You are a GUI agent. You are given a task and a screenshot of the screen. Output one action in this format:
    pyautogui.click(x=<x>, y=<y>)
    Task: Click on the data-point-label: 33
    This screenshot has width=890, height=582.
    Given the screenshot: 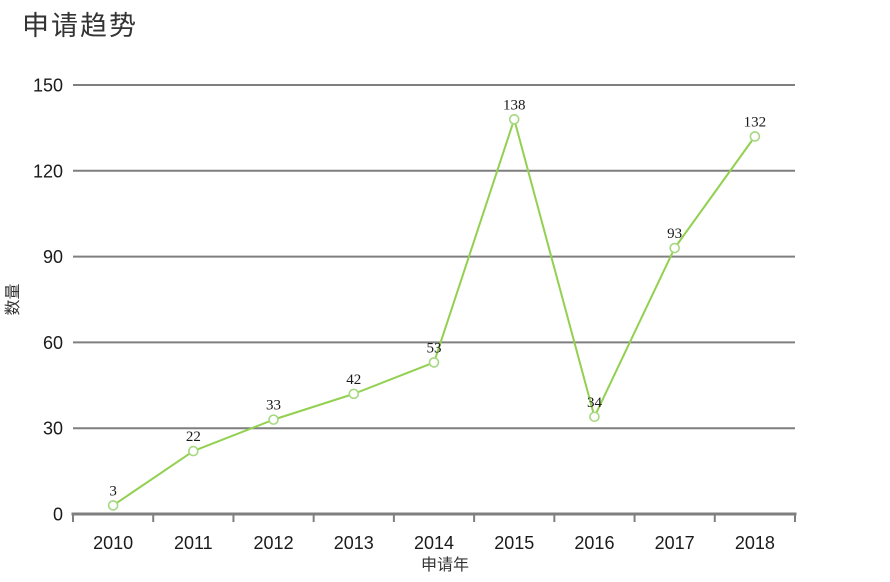 What is the action you would take?
    pyautogui.click(x=273, y=406)
    